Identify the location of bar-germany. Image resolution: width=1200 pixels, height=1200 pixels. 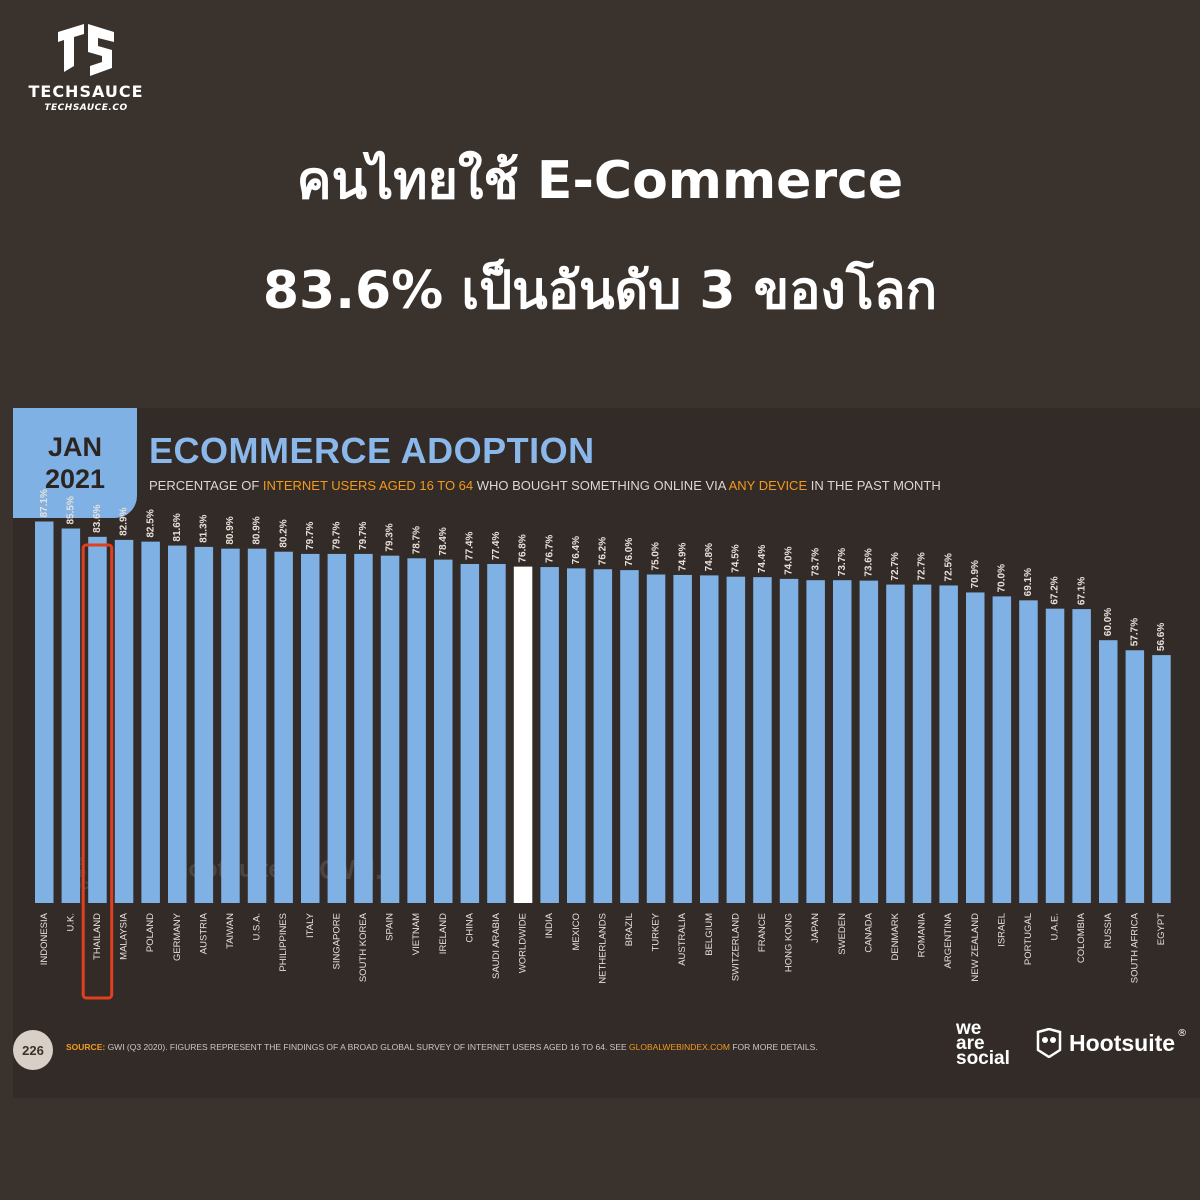
(177, 724).